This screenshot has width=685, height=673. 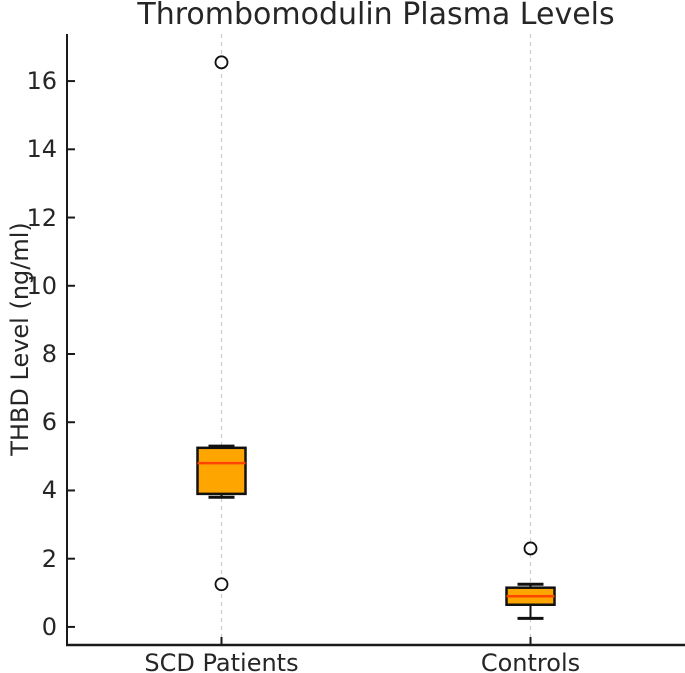 I want to click on y-tick-label-0: 0, so click(x=49, y=626).